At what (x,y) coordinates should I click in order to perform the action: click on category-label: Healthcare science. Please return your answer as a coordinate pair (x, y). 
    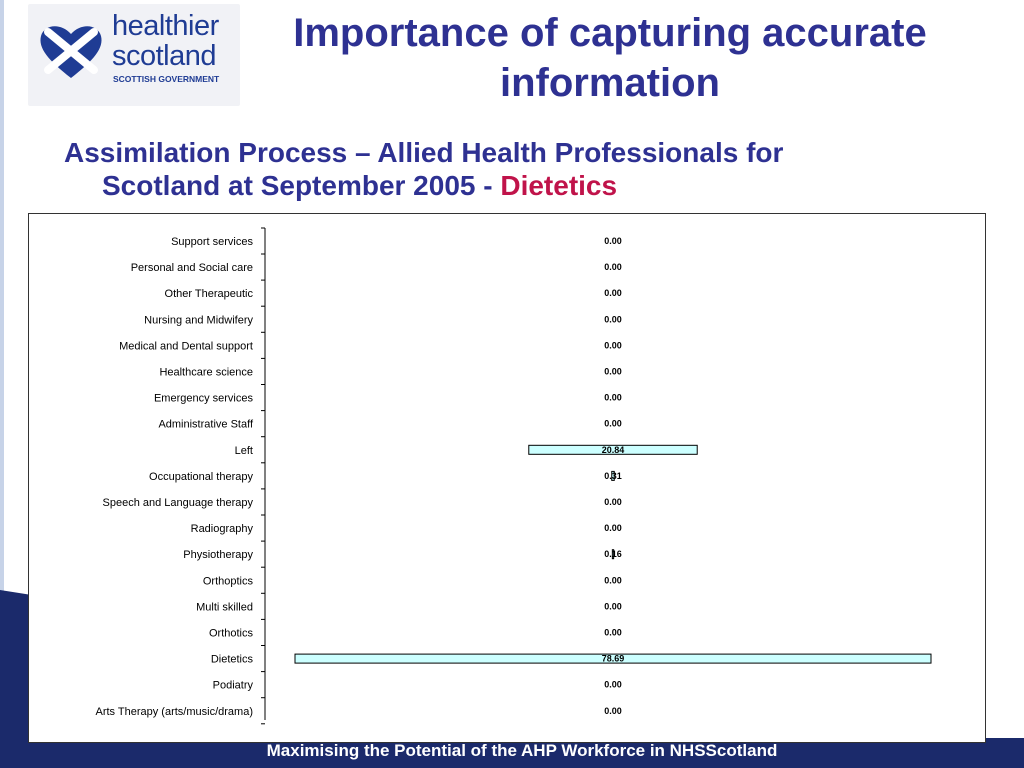
    Looking at the image, I should click on (206, 373).